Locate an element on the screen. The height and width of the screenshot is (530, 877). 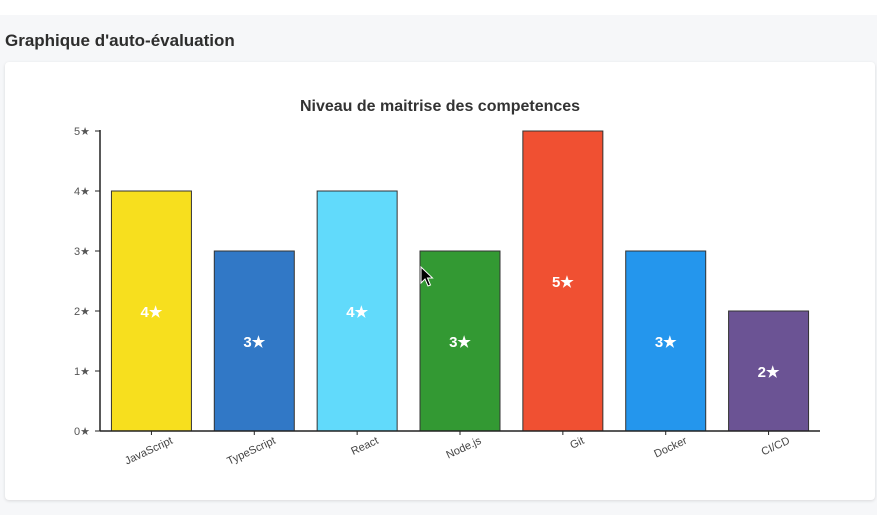
bar-value-label: 2★ is located at coordinates (769, 372).